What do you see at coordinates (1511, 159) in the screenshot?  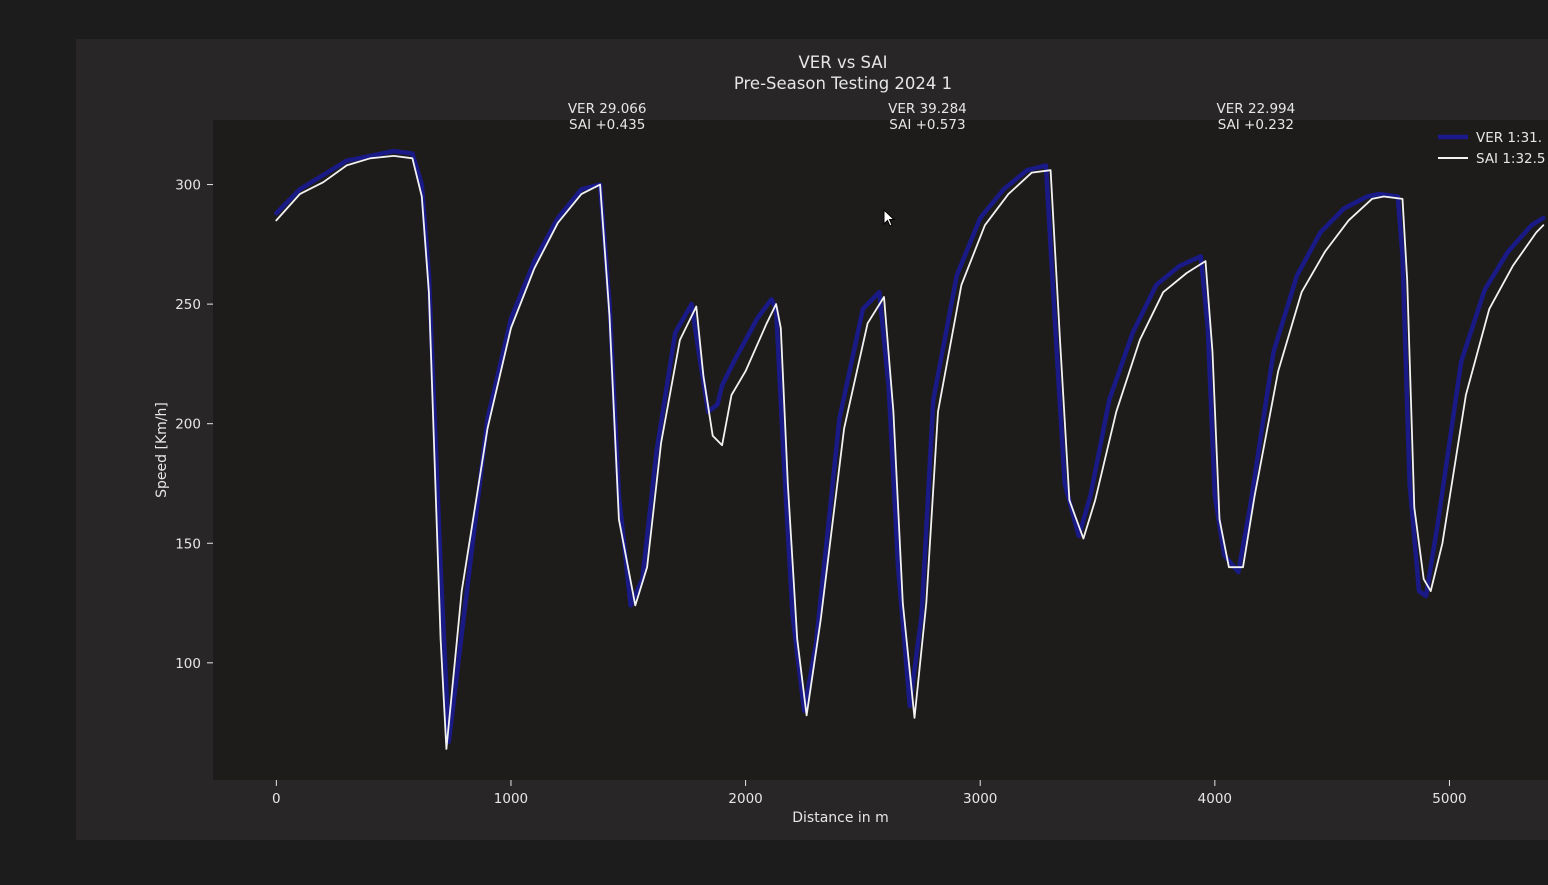 I see `legend-label-sai: SAI 1:32.5` at bounding box center [1511, 159].